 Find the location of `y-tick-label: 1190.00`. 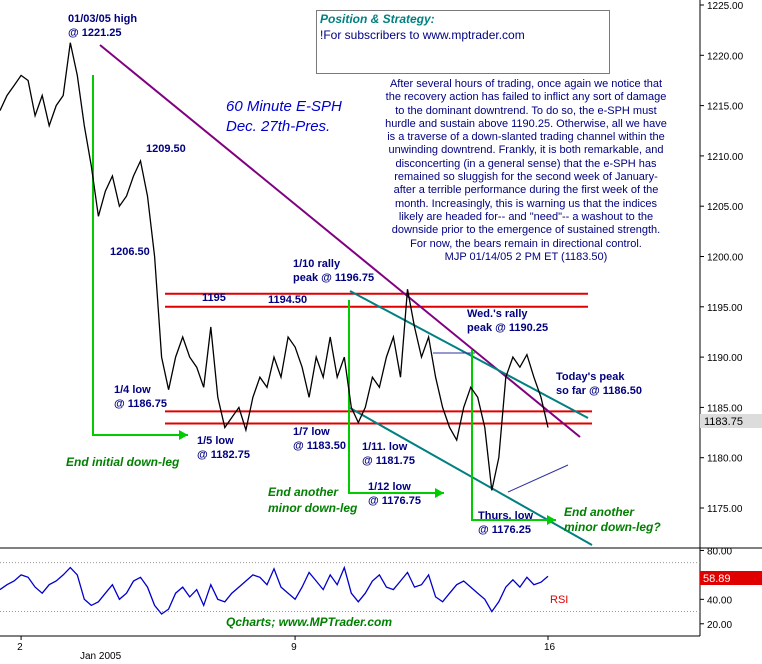

y-tick-label: 1190.00 is located at coordinates (725, 358).